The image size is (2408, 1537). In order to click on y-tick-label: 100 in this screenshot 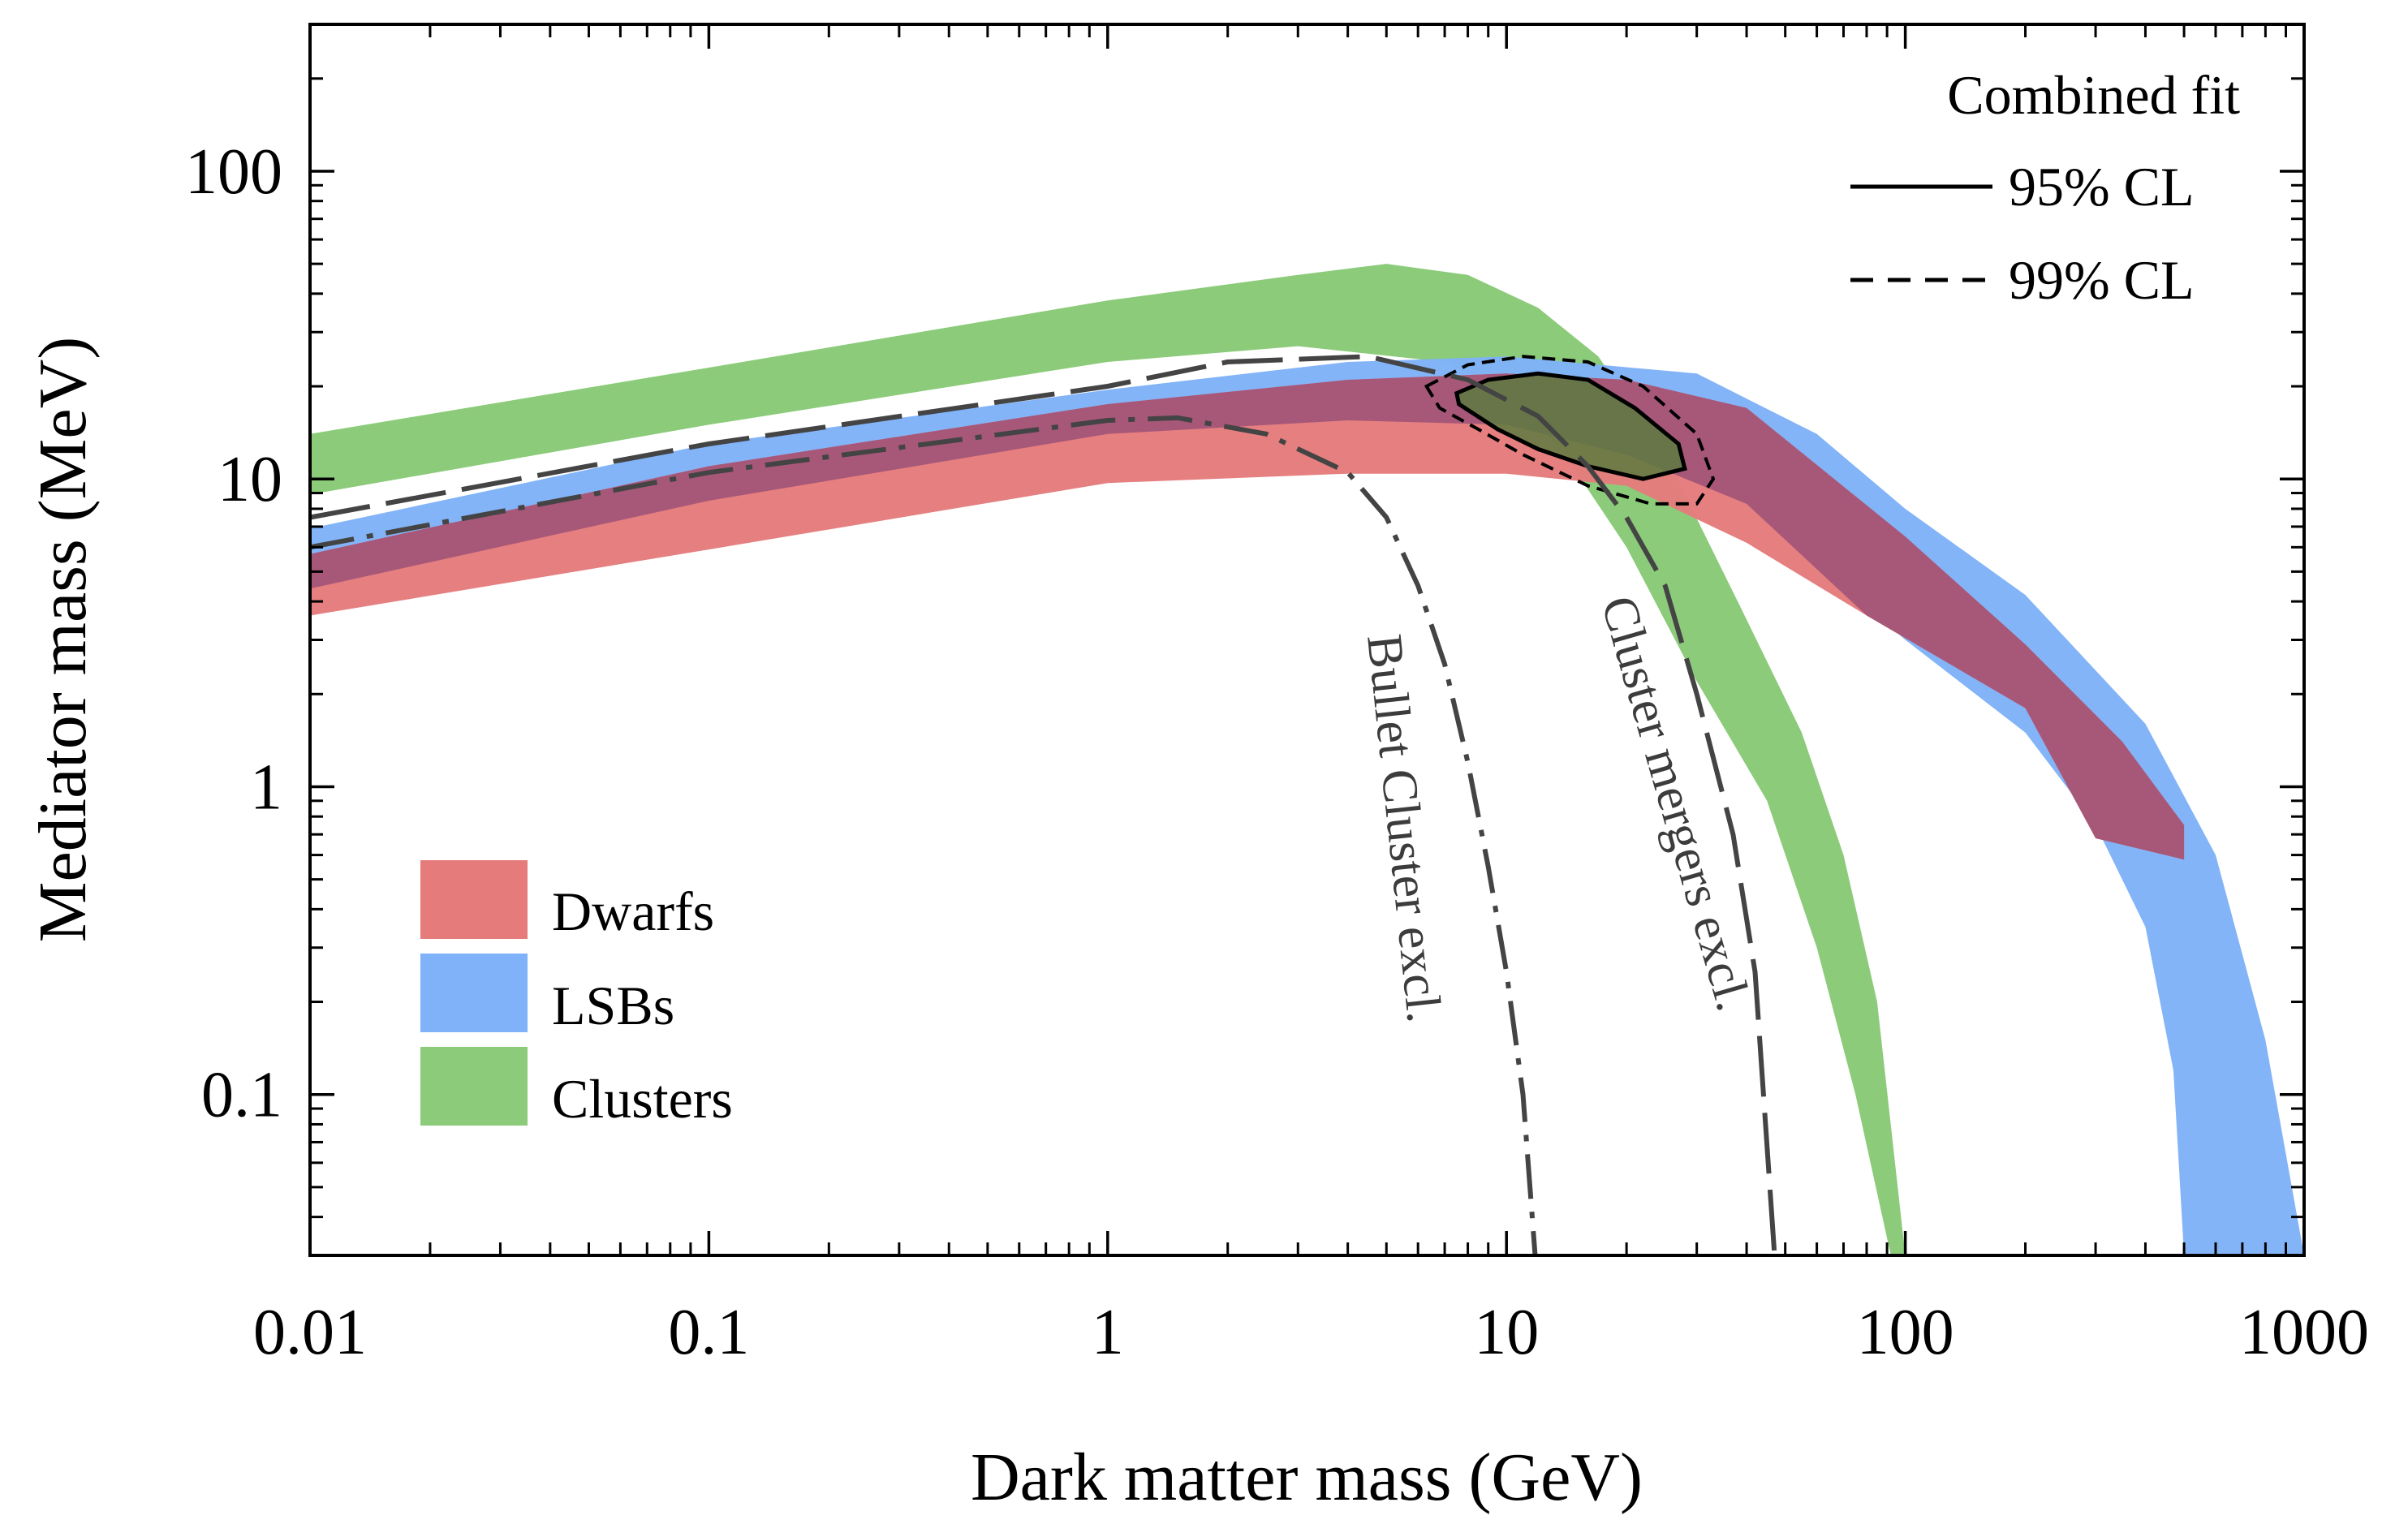, I will do `click(234, 172)`.